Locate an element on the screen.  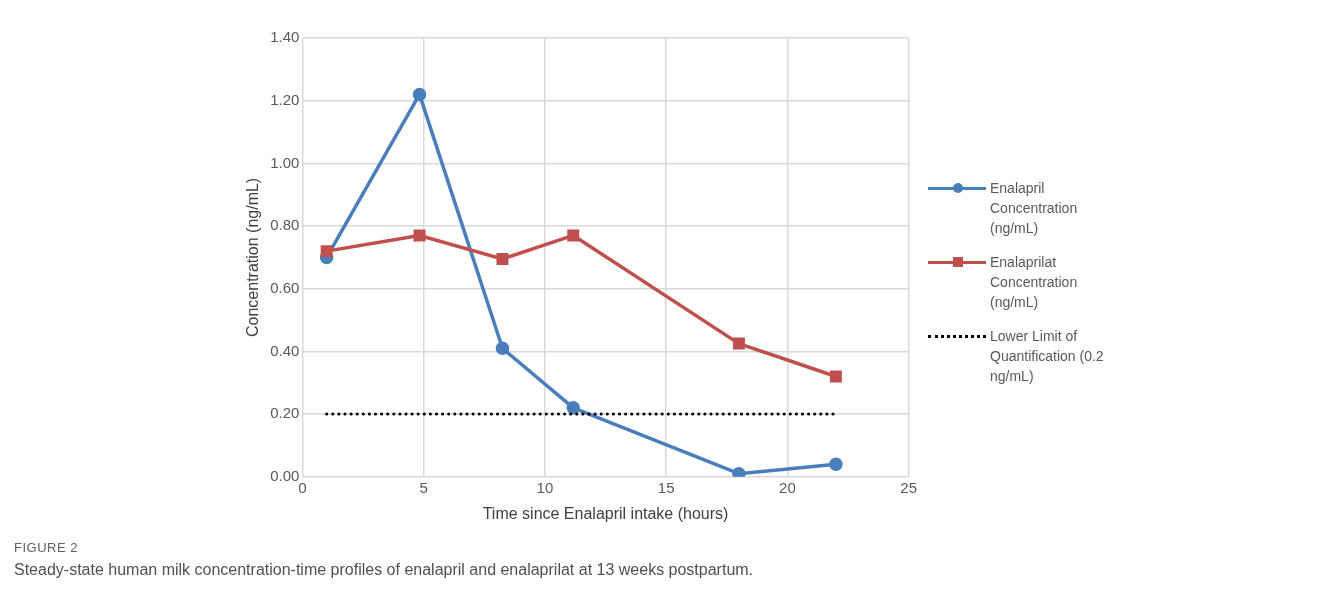
y-tick-label: 0.80 is located at coordinates (285, 225).